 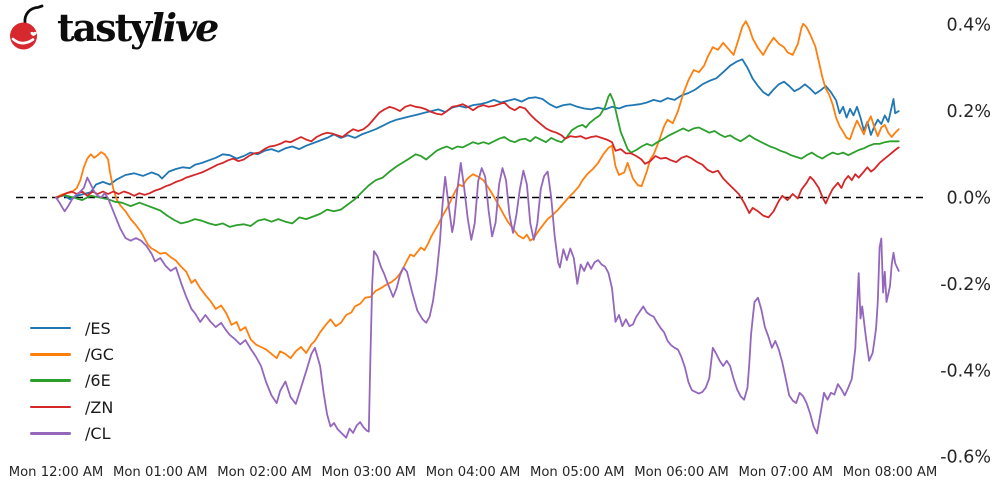 What do you see at coordinates (98, 381) in the screenshot?
I see `legend-label-6e: /6E` at bounding box center [98, 381].